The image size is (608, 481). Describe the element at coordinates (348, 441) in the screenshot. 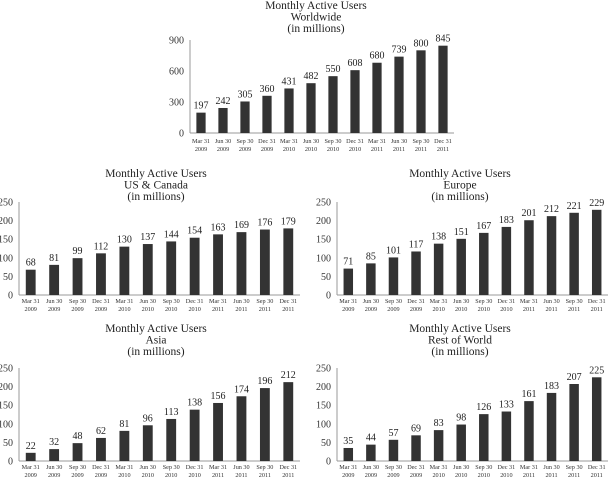

I see `data-label: 35` at that location.